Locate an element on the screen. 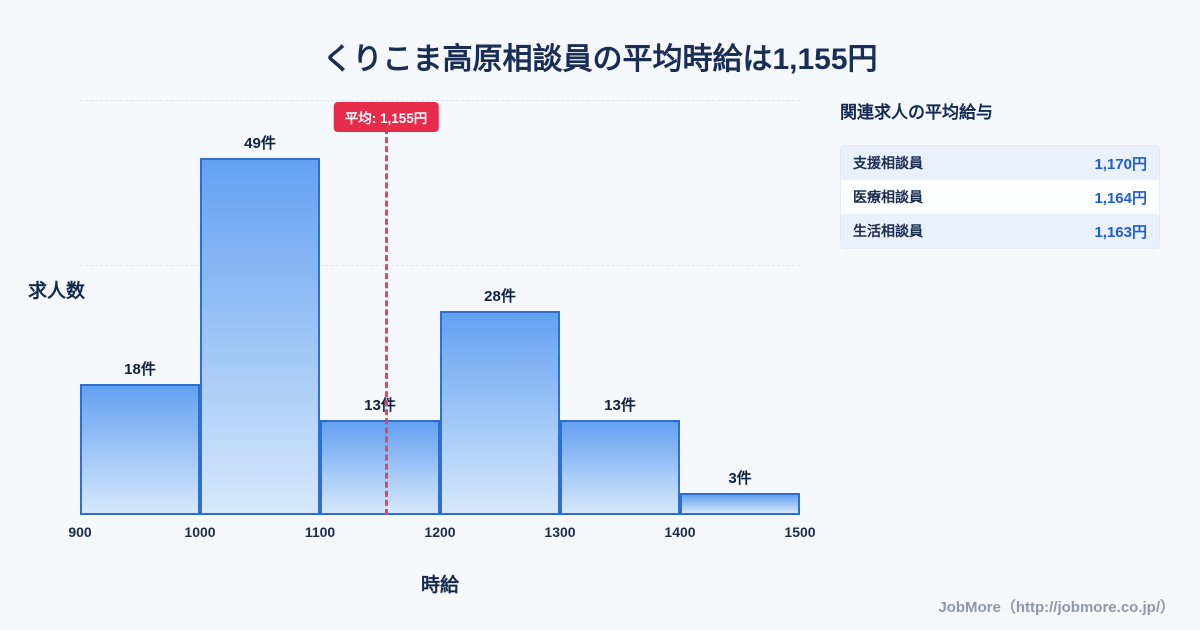  related-job-row: 支援相談員 1,170円 is located at coordinates (1000, 163).